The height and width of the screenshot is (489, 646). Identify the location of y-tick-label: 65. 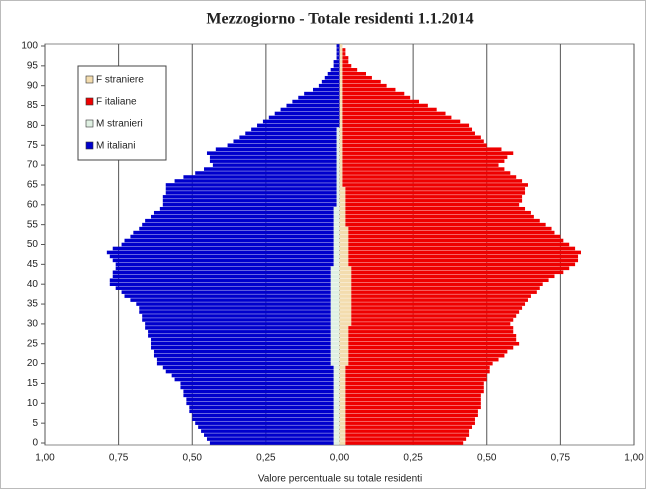
(33, 185).